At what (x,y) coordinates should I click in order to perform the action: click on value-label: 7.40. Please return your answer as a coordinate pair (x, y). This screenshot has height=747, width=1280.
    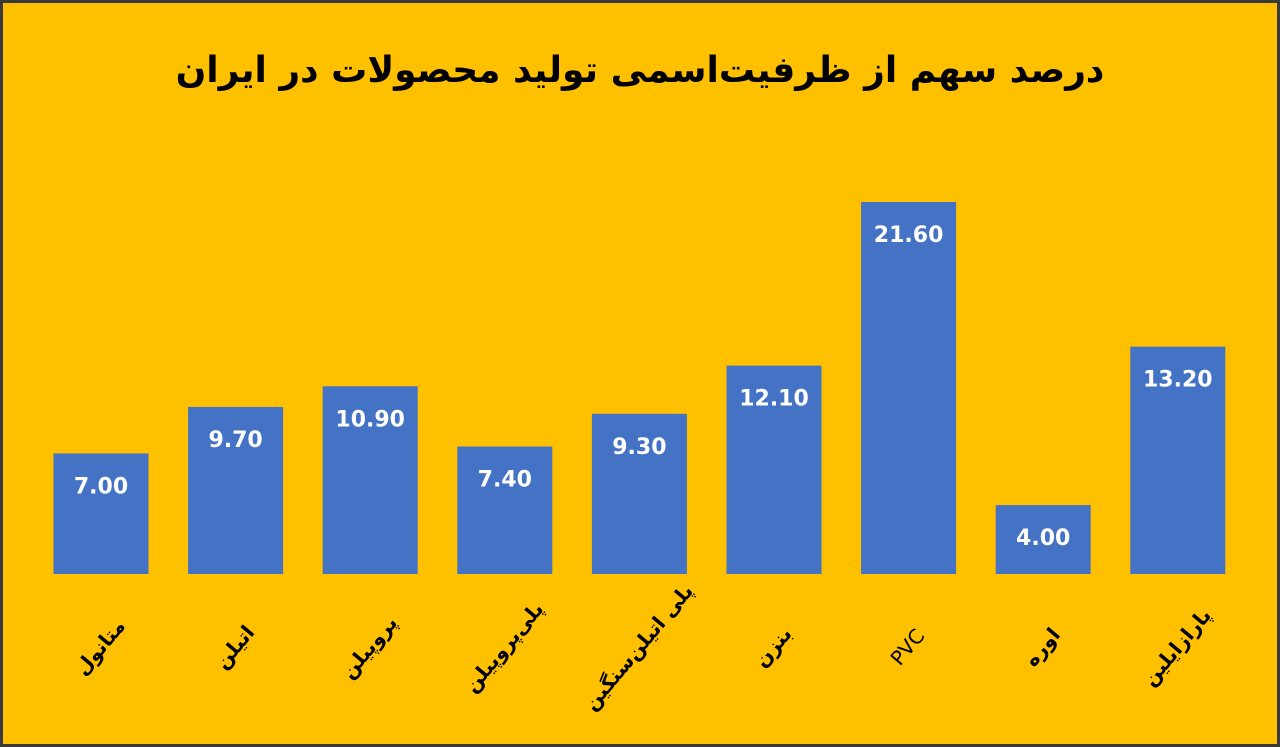
    Looking at the image, I should click on (505, 480).